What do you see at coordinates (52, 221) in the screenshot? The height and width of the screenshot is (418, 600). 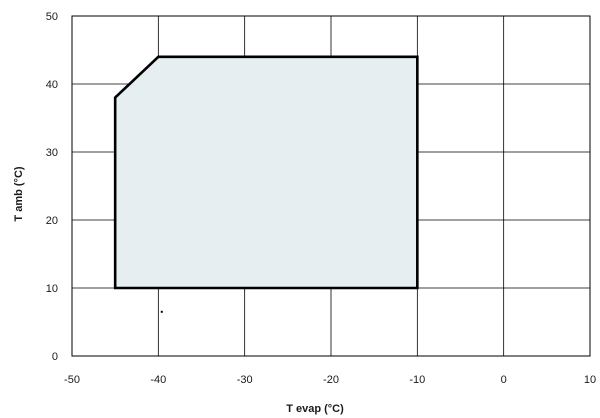 I see `y-tick-label: 20` at bounding box center [52, 221].